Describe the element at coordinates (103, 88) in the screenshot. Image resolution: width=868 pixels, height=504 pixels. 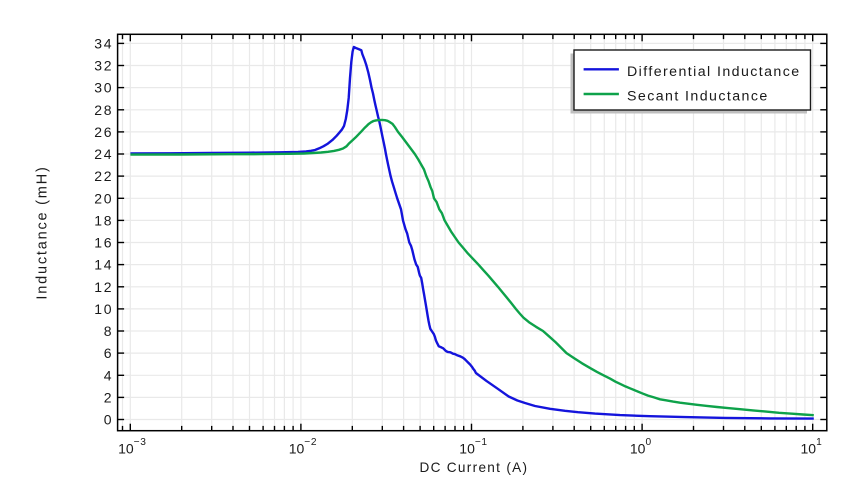
I see `svg-text: 30` at that location.